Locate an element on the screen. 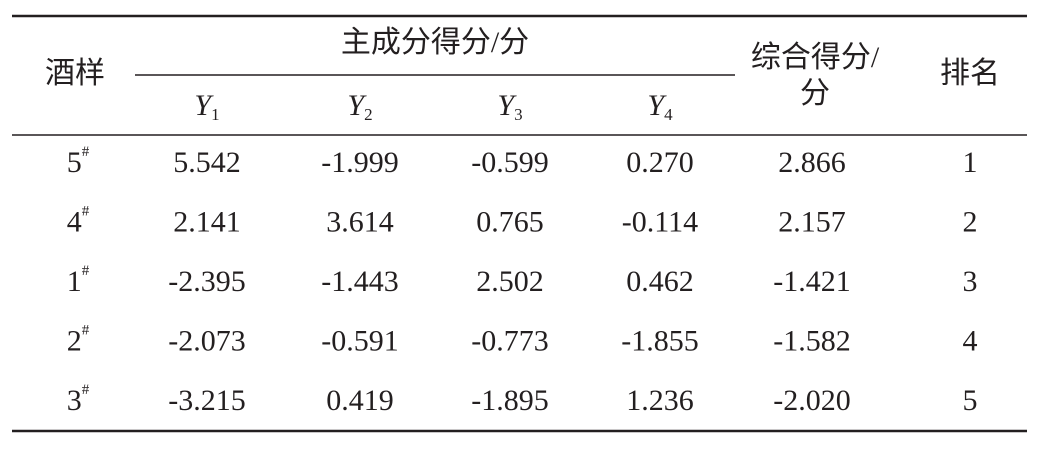 The width and height of the screenshot is (1037, 452). score-cell: -0.591 is located at coordinates (360, 340).